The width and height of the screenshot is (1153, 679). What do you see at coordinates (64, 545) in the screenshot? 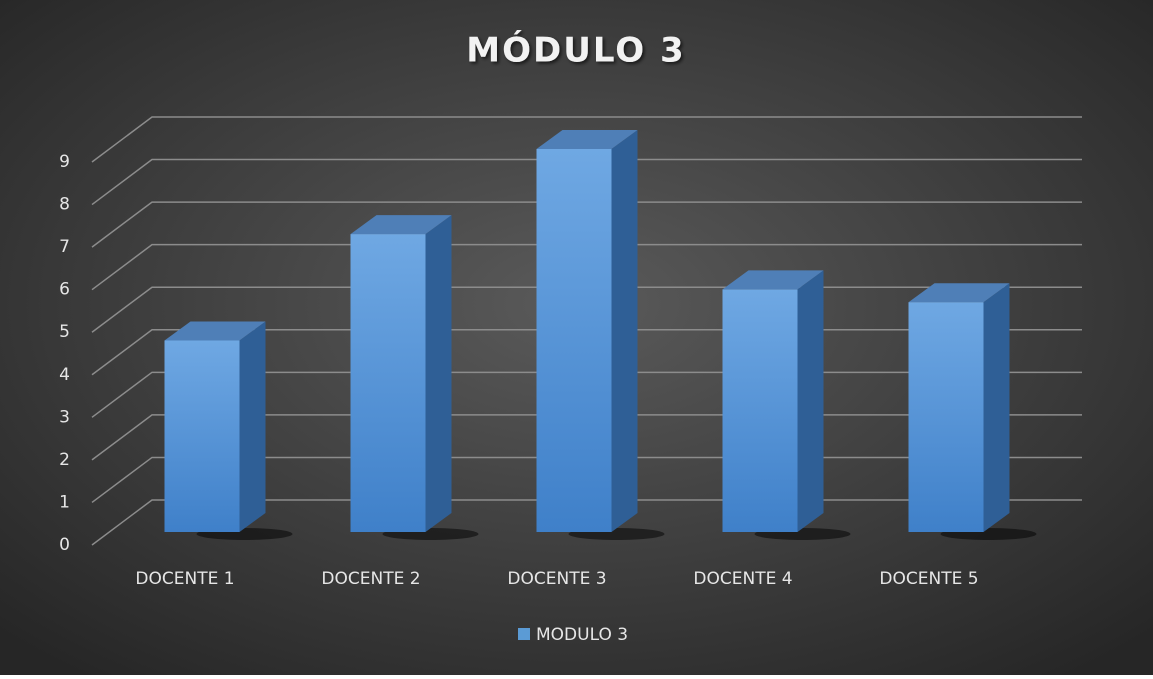
I see `y-tick-label: 0` at bounding box center [64, 545].